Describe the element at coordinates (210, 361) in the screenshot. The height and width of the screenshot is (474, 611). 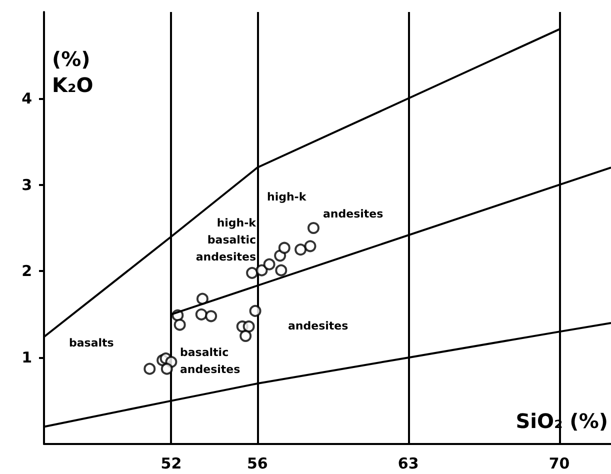
I see `annotation: basaltic andesites` at that location.